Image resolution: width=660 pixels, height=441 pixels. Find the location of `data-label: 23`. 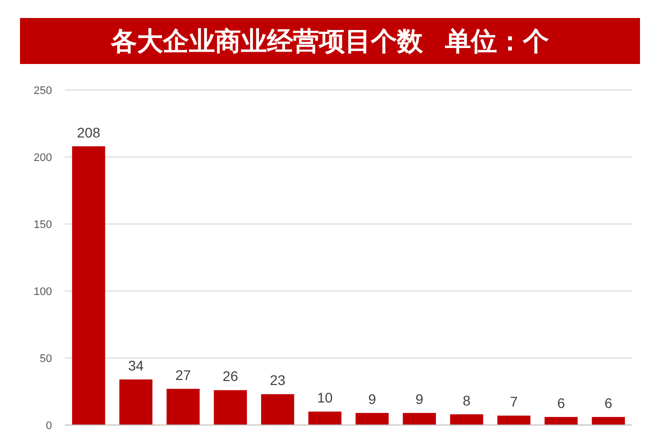

data-label: 23 is located at coordinates (278, 380).